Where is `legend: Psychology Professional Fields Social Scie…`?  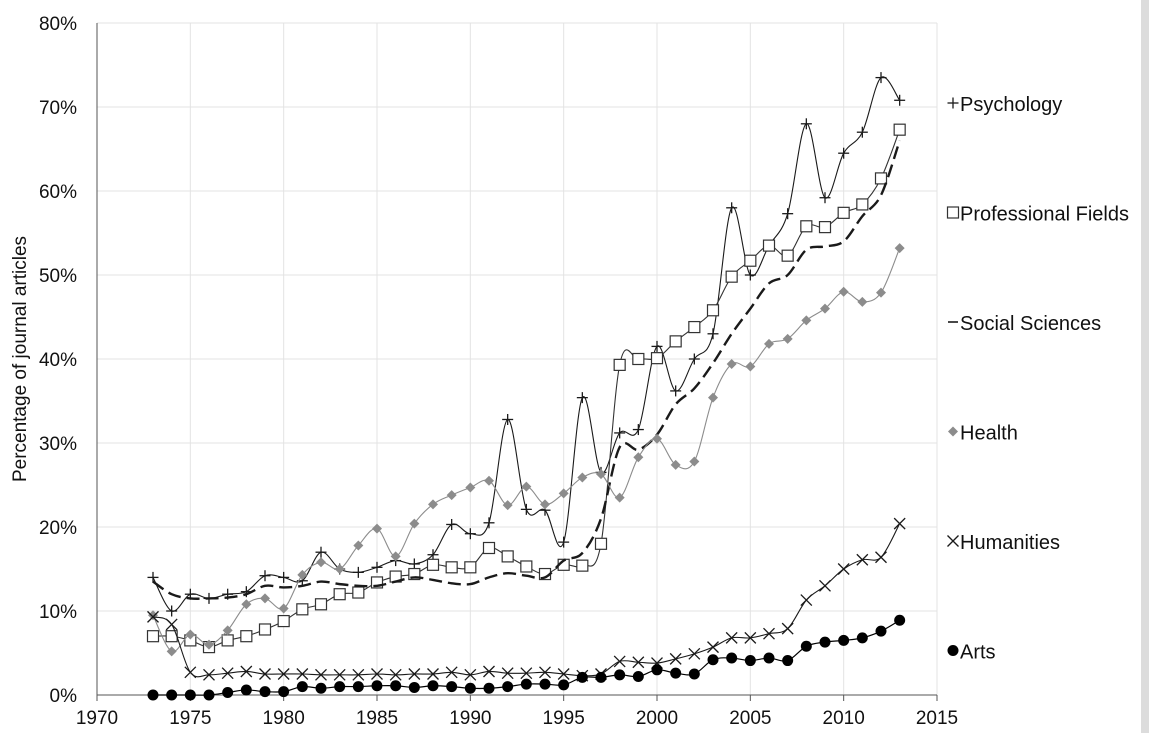 legend: Psychology Professional Fields Social Scie… is located at coordinates (1037, 379).